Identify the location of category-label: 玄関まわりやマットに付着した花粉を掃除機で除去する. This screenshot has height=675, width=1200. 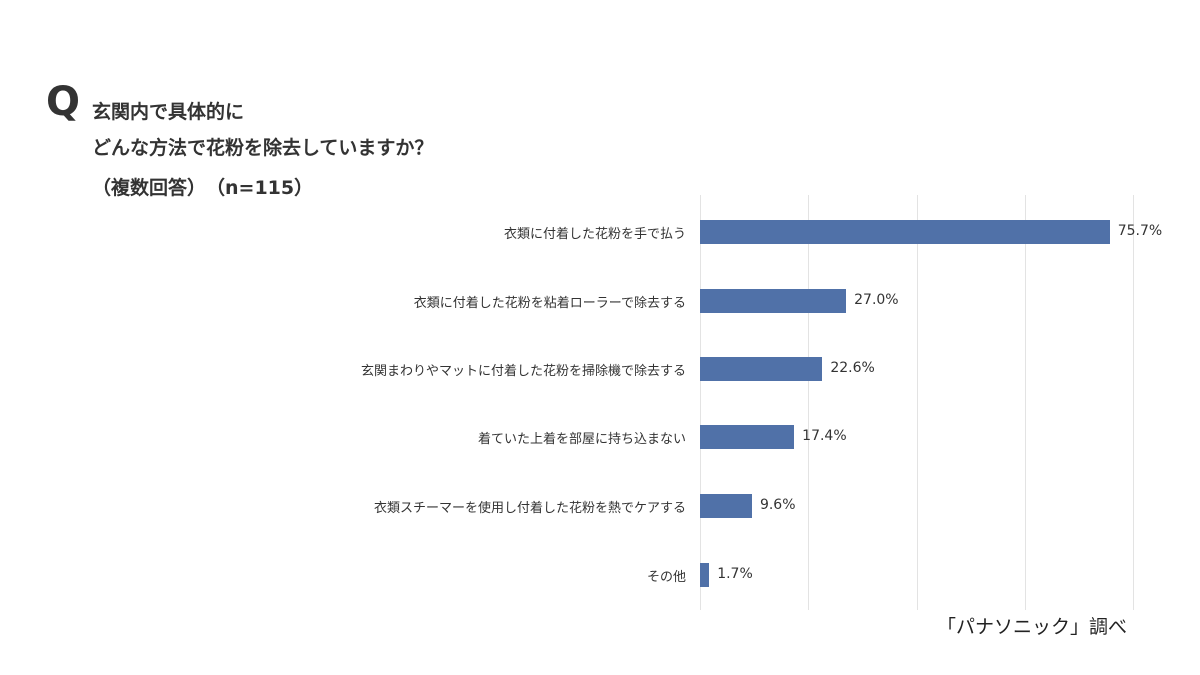
(523, 371).